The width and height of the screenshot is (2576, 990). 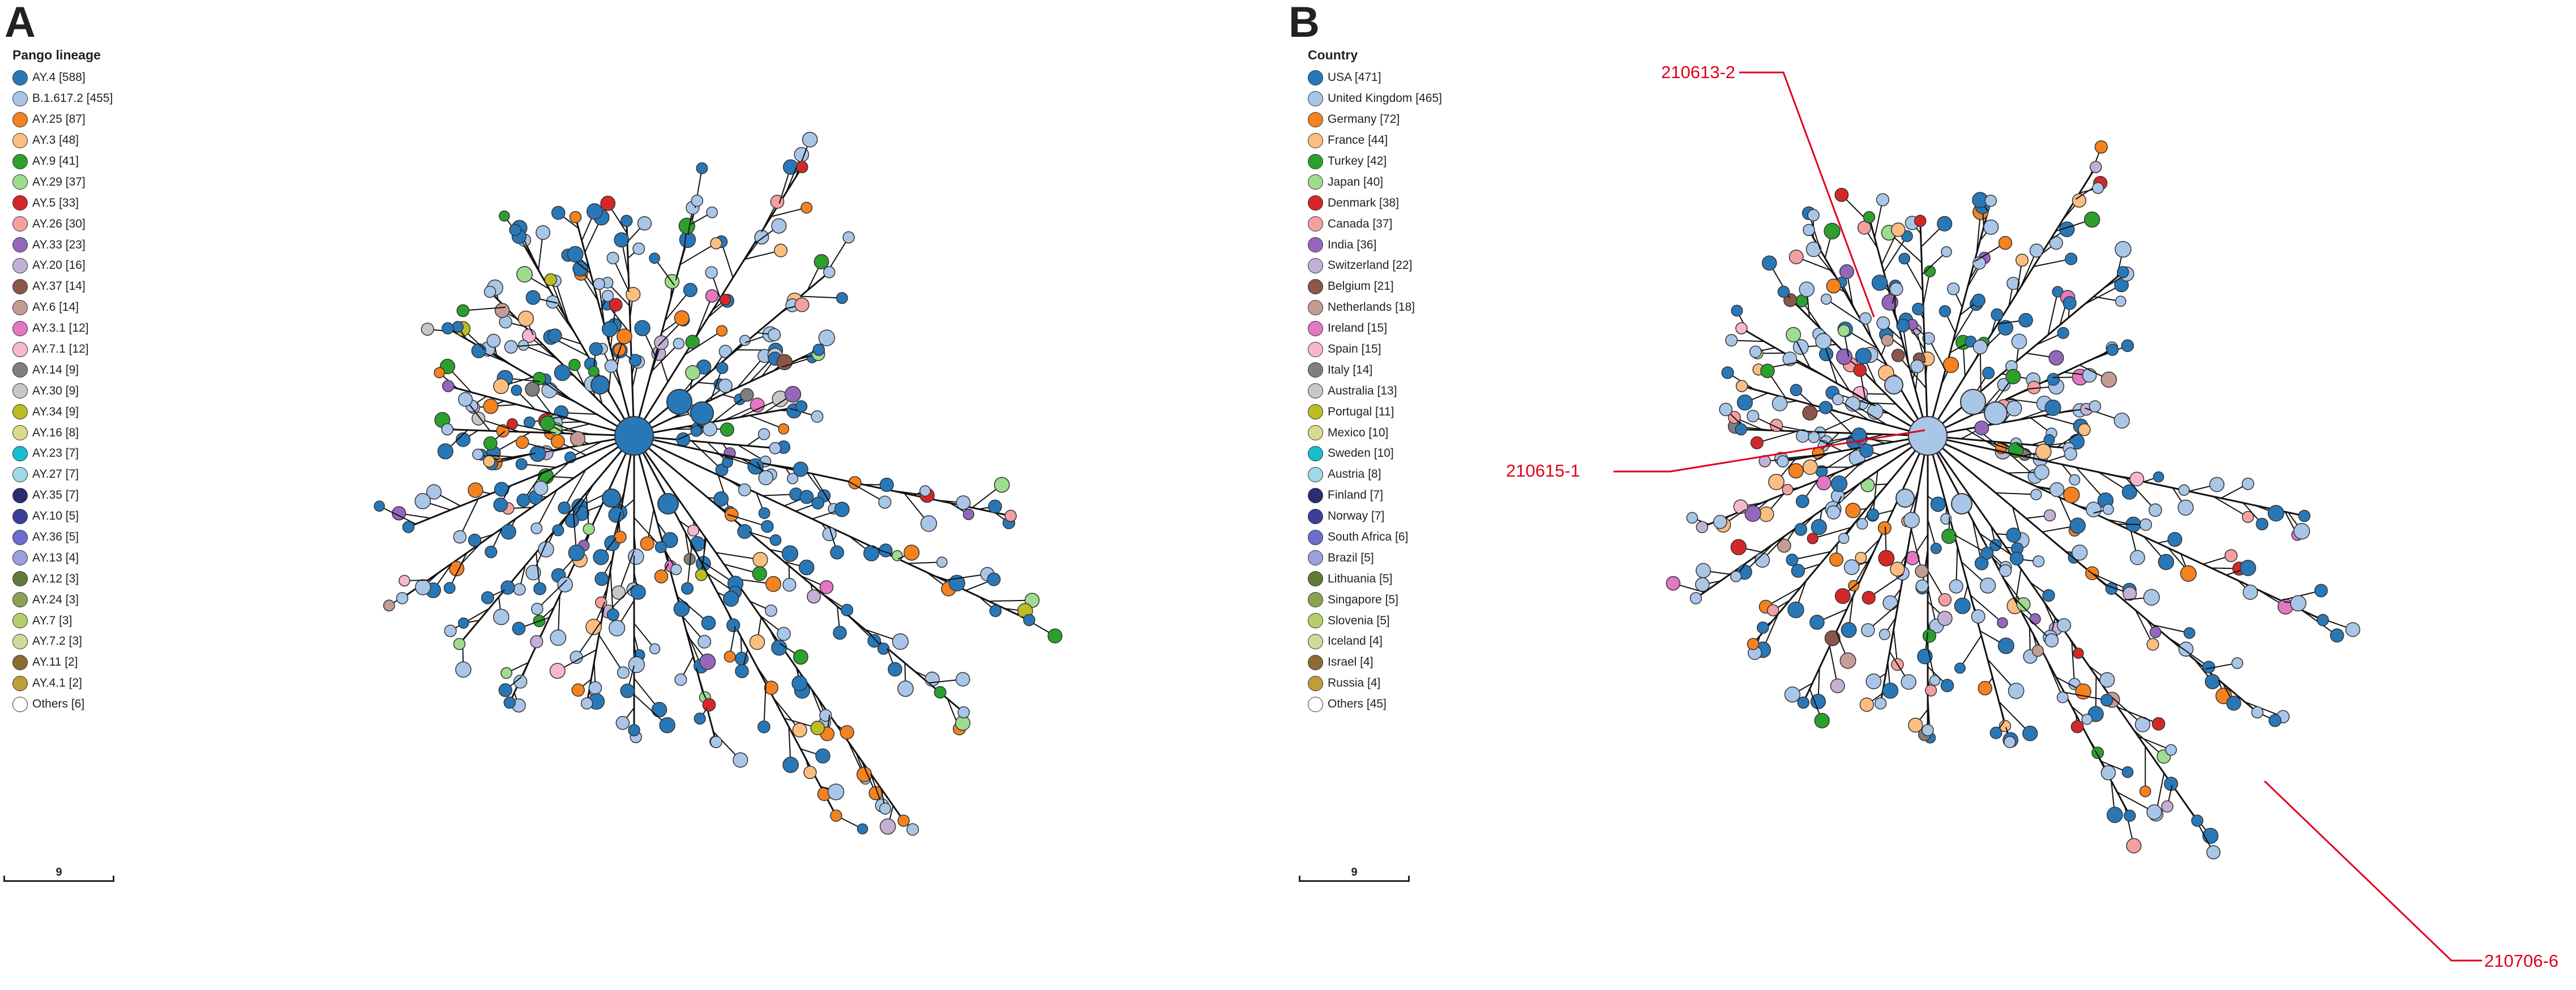 I want to click on legend-label: AY.33 [23], so click(x=58, y=244).